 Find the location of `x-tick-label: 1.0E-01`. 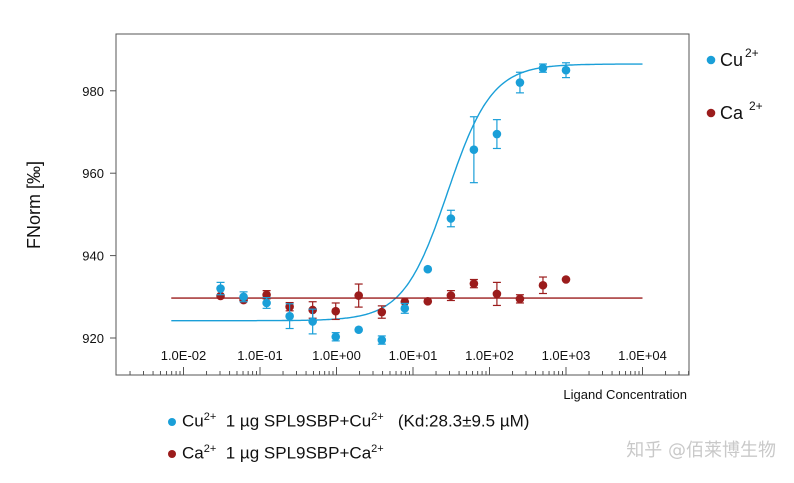

x-tick-label: 1.0E-01 is located at coordinates (260, 355).